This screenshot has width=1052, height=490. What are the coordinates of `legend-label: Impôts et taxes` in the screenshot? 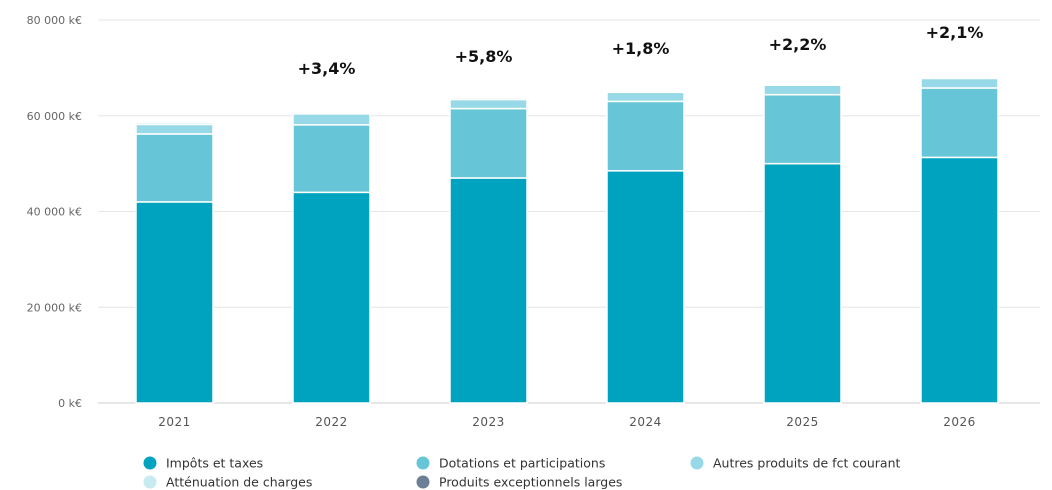 It's located at (214, 463).